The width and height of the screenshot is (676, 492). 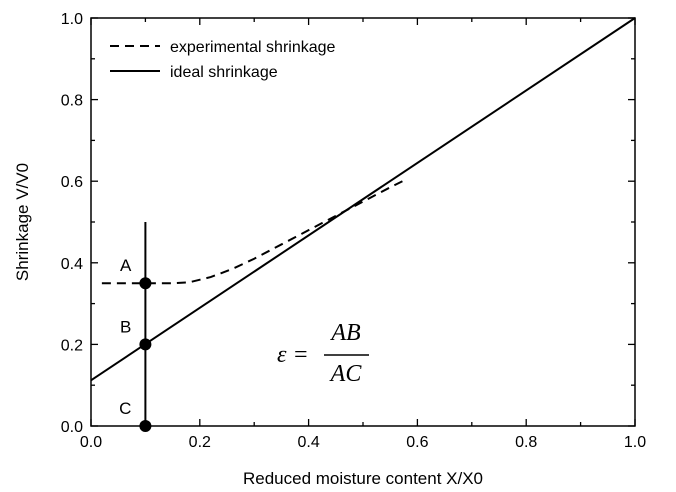 I want to click on series-line-experimental, so click(x=254, y=231).